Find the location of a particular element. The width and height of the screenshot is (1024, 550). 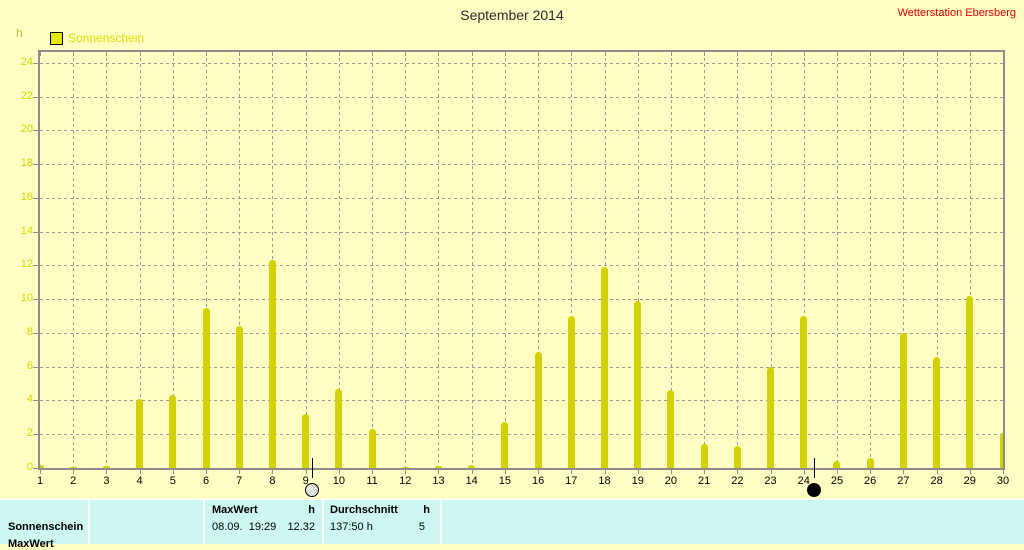

y-axis-label: 16 is located at coordinates (26, 196).